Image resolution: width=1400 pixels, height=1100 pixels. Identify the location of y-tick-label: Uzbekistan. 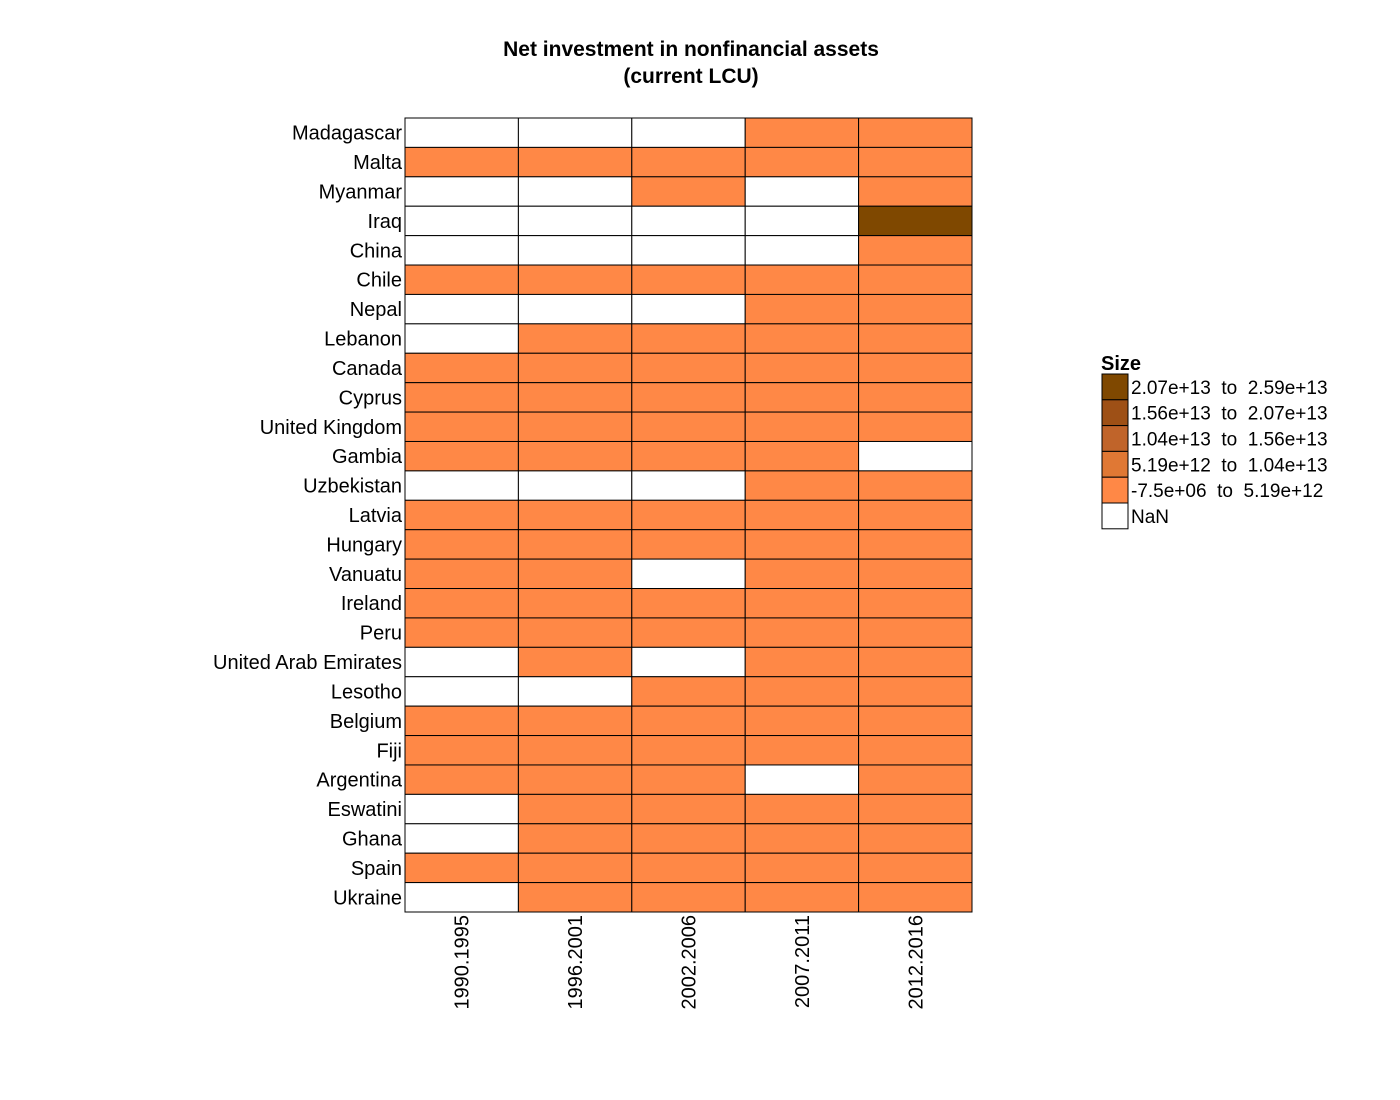
(352, 487).